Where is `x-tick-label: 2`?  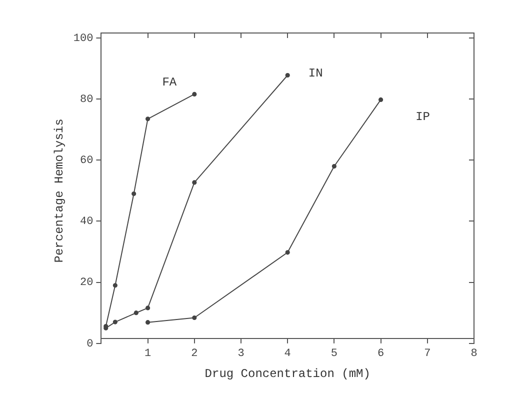 x-tick-label: 2 is located at coordinates (194, 354).